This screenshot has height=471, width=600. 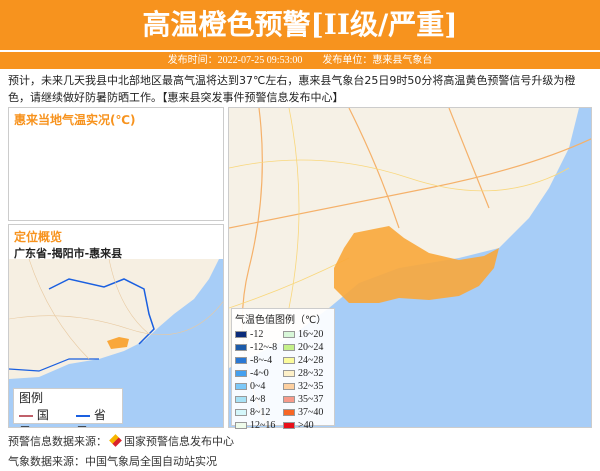 What do you see at coordinates (311, 334) in the screenshot?
I see `legend-label: 16~20` at bounding box center [311, 334].